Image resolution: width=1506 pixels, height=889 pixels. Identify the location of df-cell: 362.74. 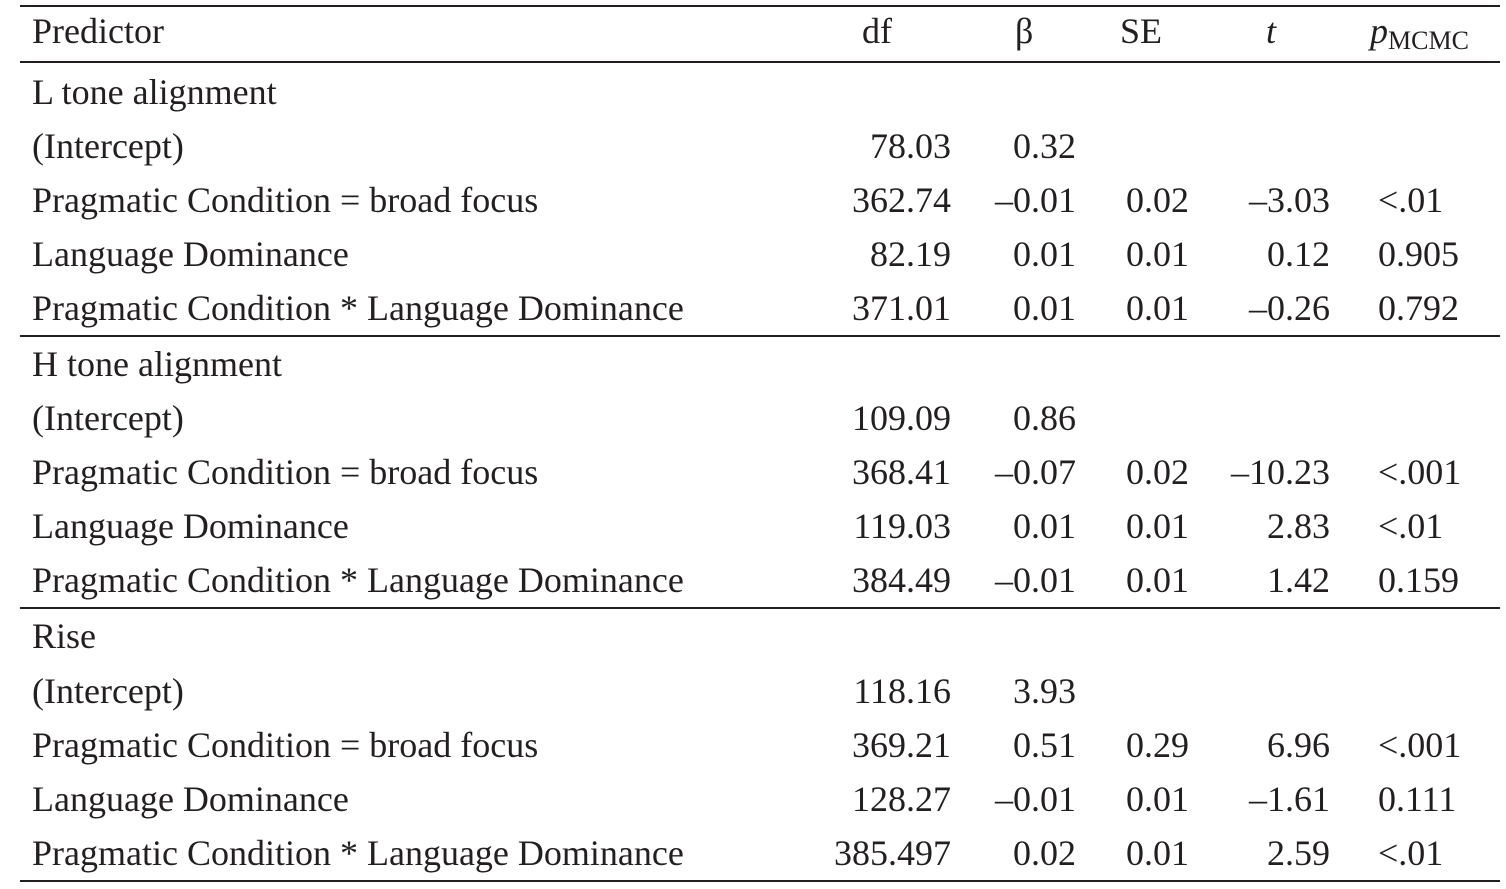
(901, 200).